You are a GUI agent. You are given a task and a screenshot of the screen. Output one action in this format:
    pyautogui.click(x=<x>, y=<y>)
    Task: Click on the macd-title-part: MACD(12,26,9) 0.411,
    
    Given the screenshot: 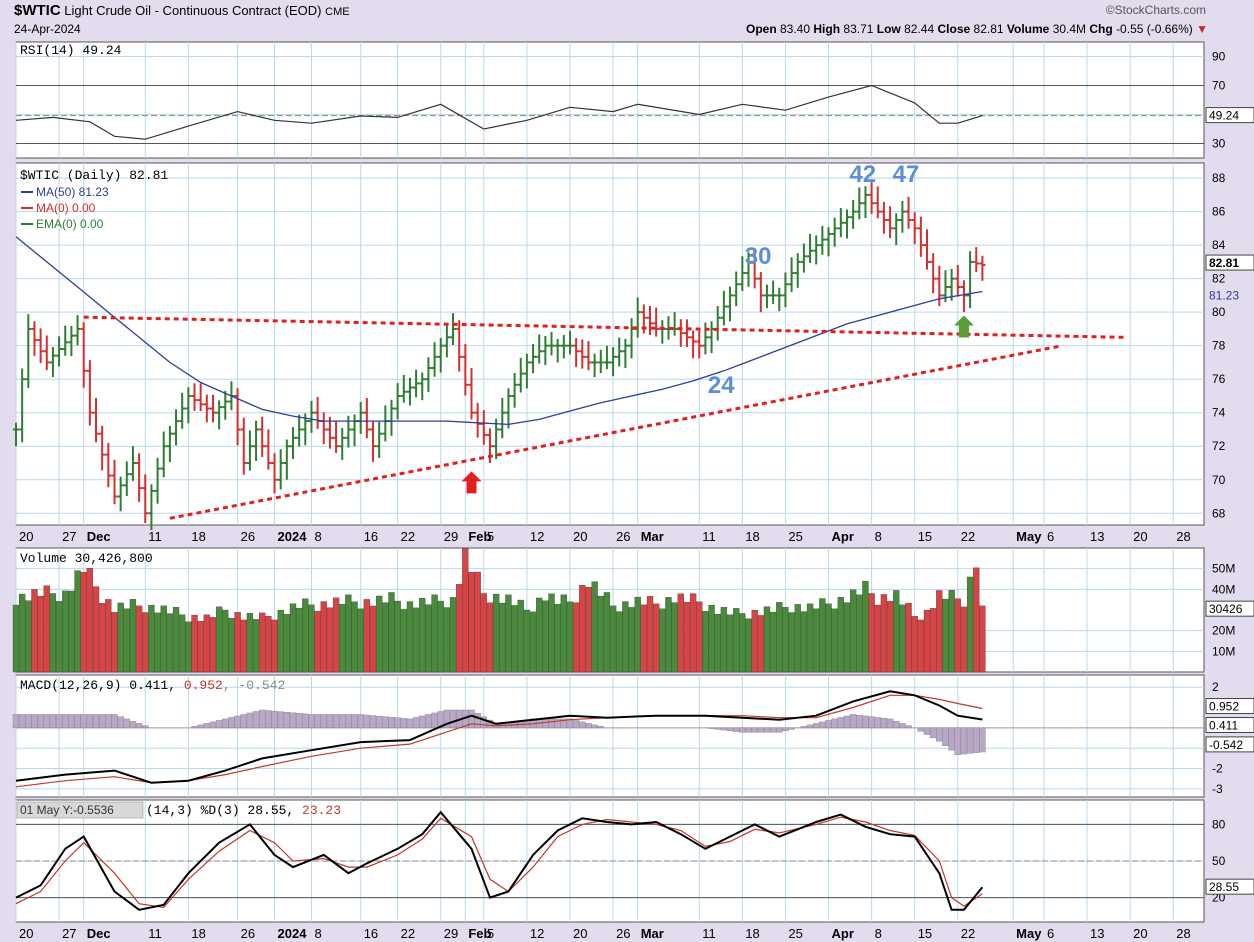 What is the action you would take?
    pyautogui.click(x=102, y=685)
    